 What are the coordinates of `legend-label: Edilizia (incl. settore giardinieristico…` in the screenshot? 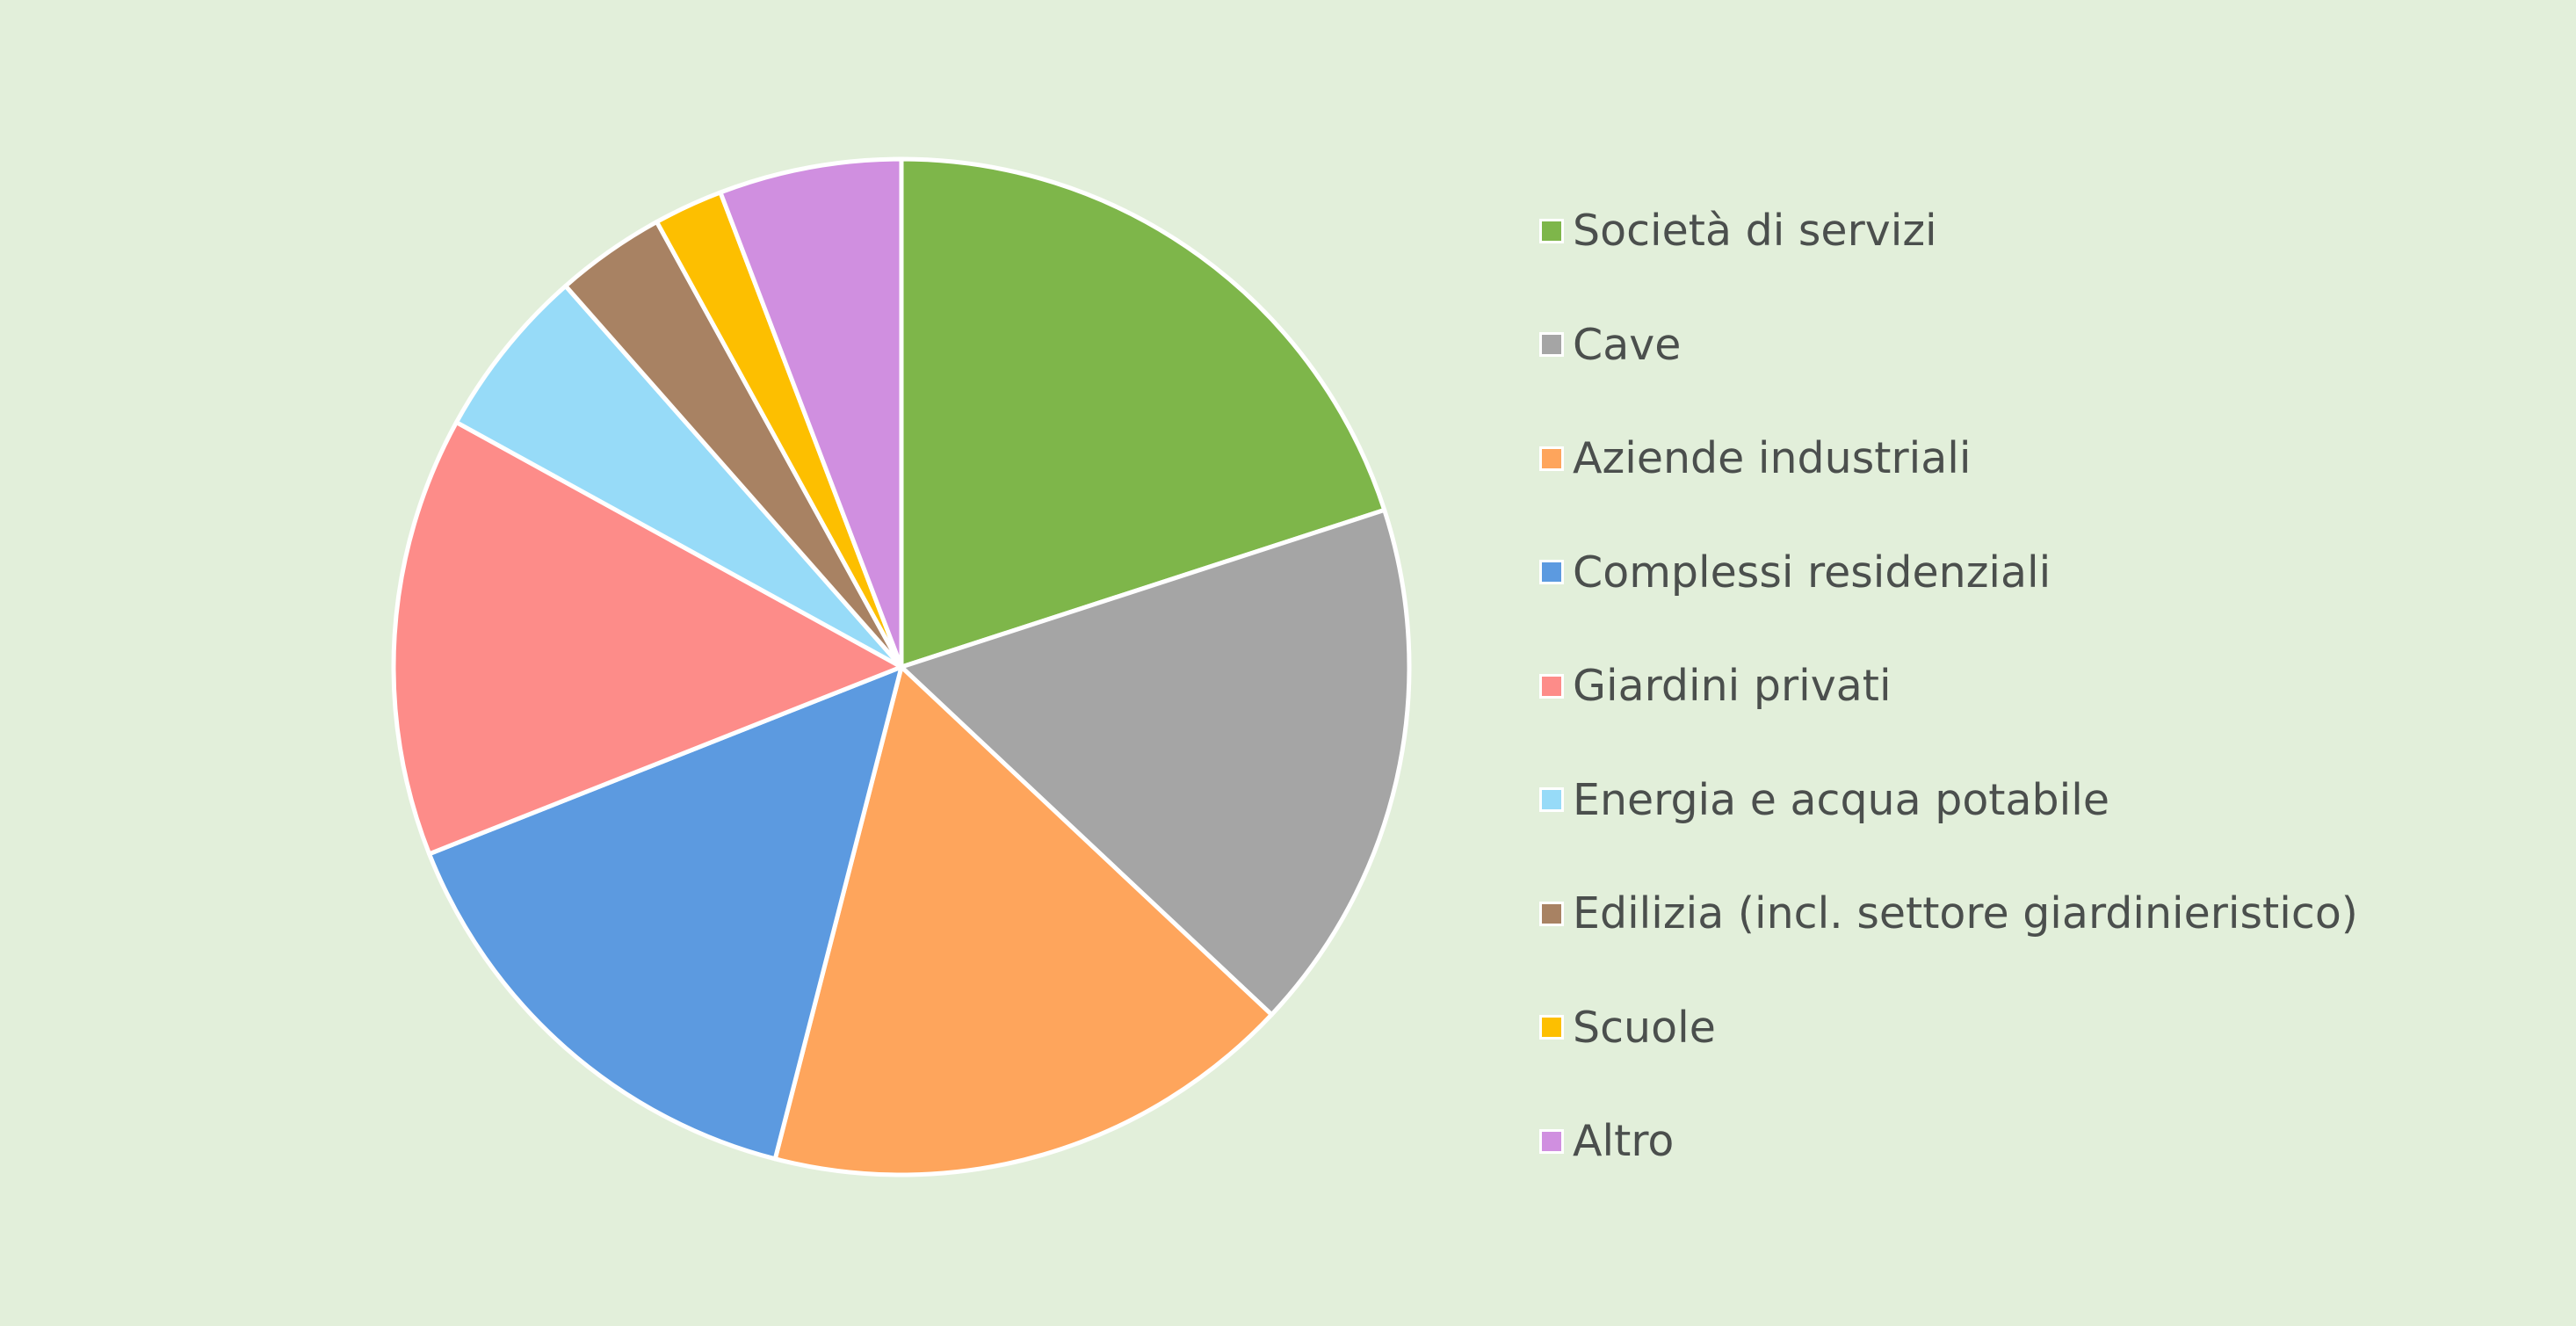 It's located at (1965, 913).